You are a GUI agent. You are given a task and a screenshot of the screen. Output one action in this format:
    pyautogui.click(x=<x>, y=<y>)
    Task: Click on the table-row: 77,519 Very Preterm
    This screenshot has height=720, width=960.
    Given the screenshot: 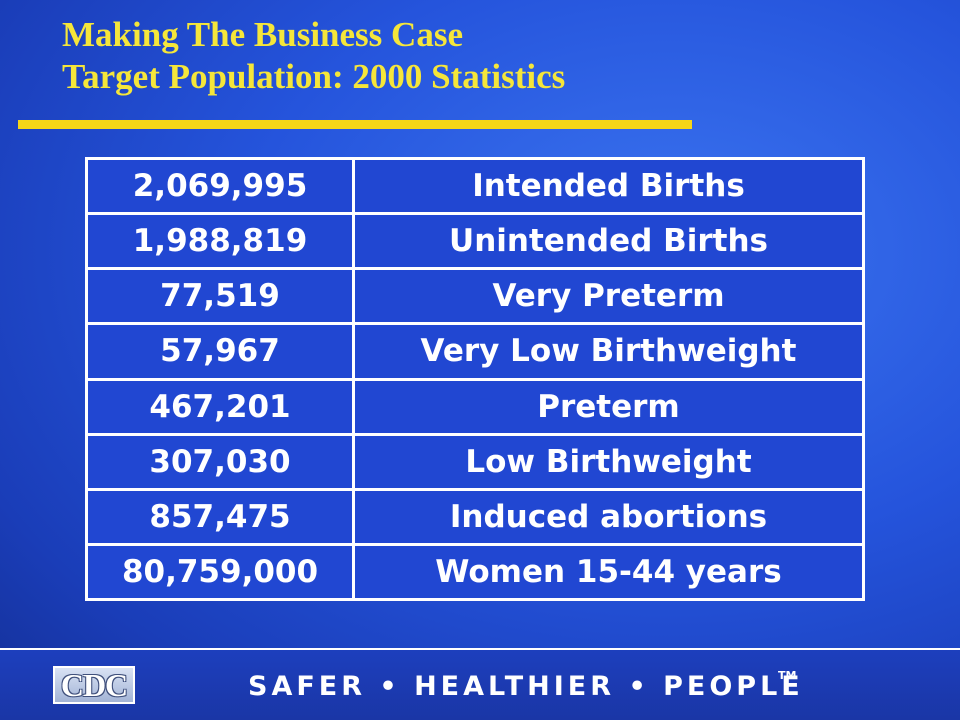 What is the action you would take?
    pyautogui.click(x=475, y=296)
    